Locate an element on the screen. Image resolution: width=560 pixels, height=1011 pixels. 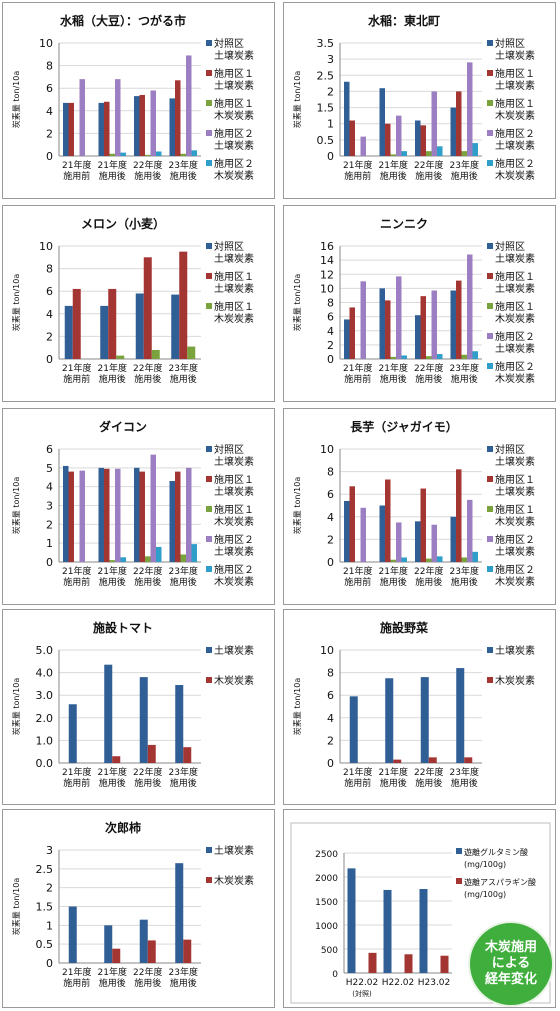
y-tick-label: 3 is located at coordinates (49, 506).